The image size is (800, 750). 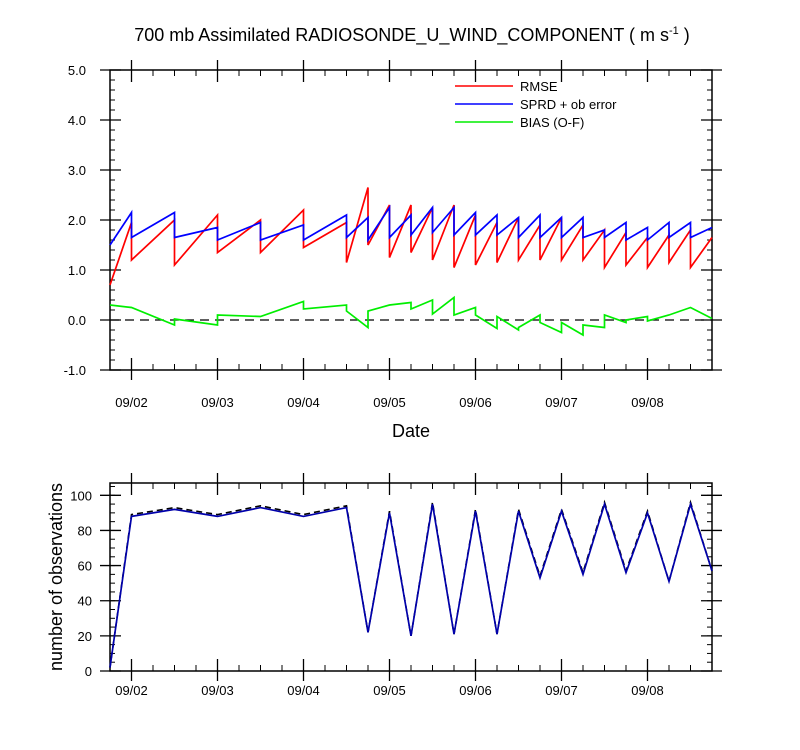 I want to click on top-y-tick-label: 1.0, so click(x=77, y=270).